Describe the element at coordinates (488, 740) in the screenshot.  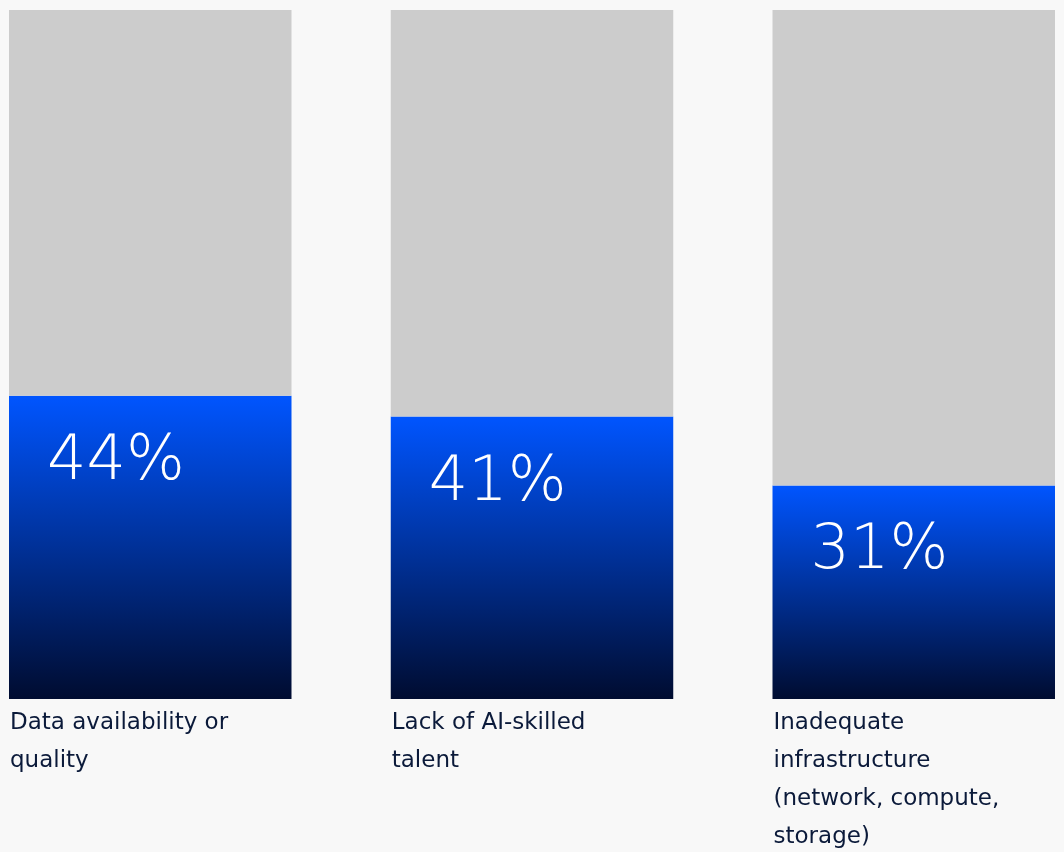
I see `x-tick-label: Lack of AI-skilled talent` at that location.